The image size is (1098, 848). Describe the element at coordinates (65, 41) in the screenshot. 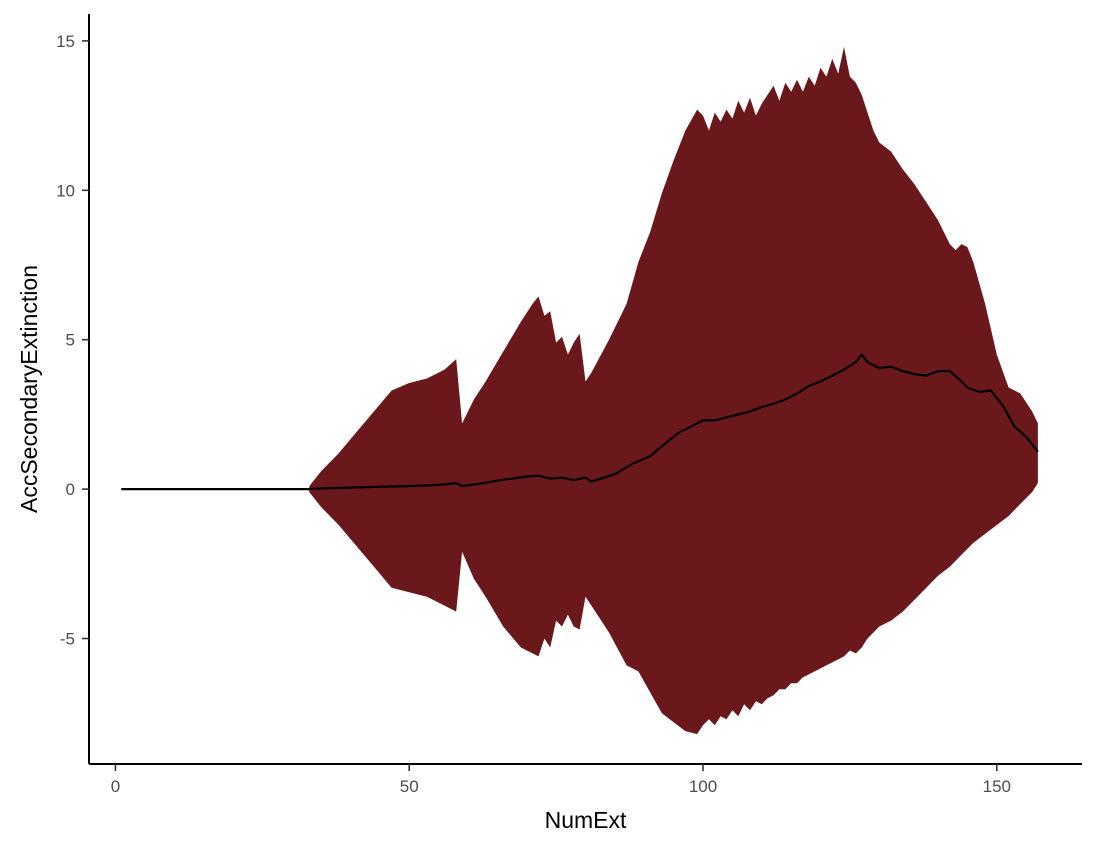

I see `y-tick-label: 15` at that location.